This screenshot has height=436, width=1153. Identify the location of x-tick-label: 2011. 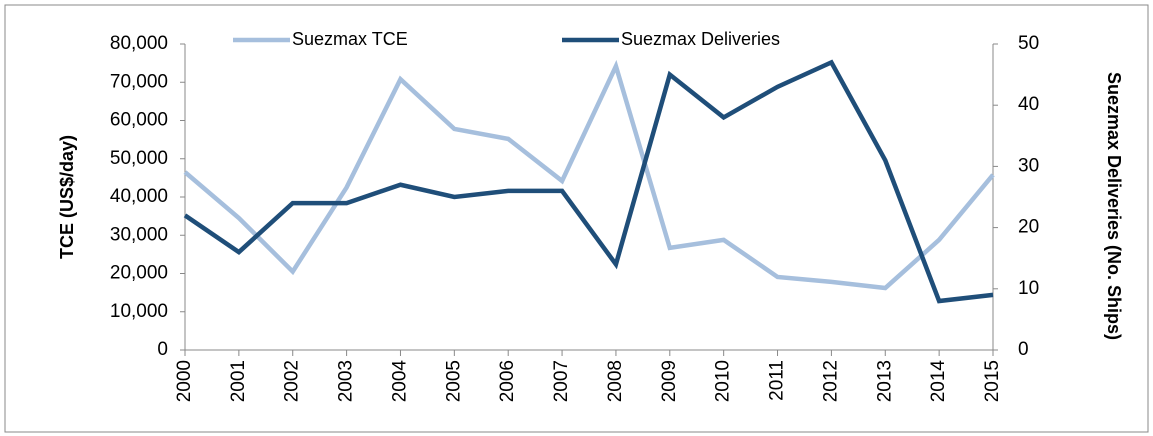
(777, 380).